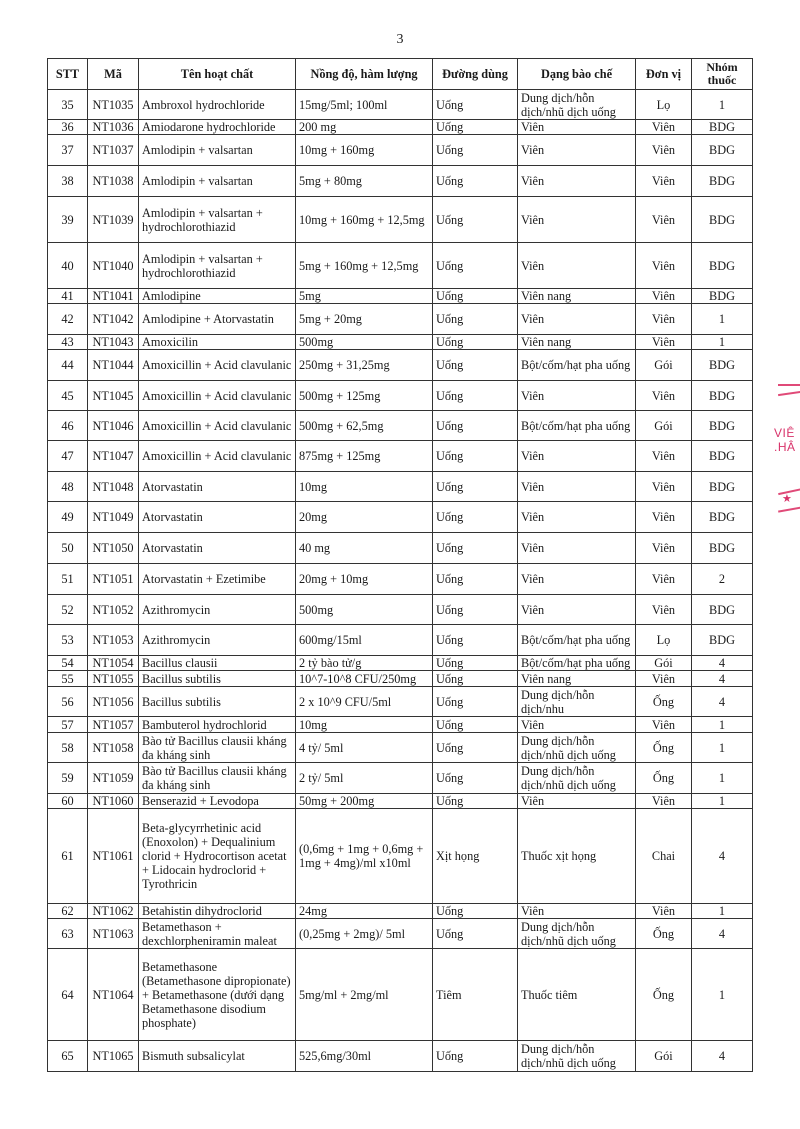  What do you see at coordinates (364, 219) in the screenshot?
I see `cell-concentration: 10mg + 160mg + 12,5mg` at bounding box center [364, 219].